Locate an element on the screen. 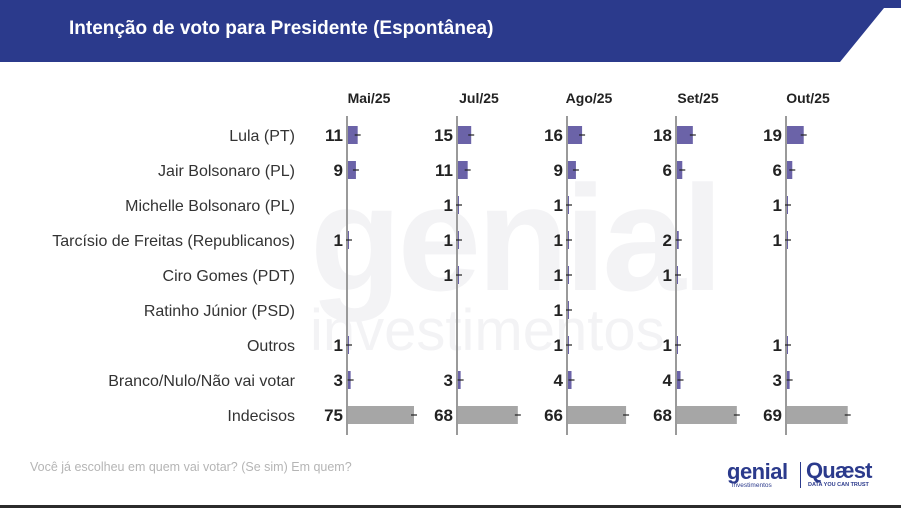  header-background is located at coordinates (450, 31).